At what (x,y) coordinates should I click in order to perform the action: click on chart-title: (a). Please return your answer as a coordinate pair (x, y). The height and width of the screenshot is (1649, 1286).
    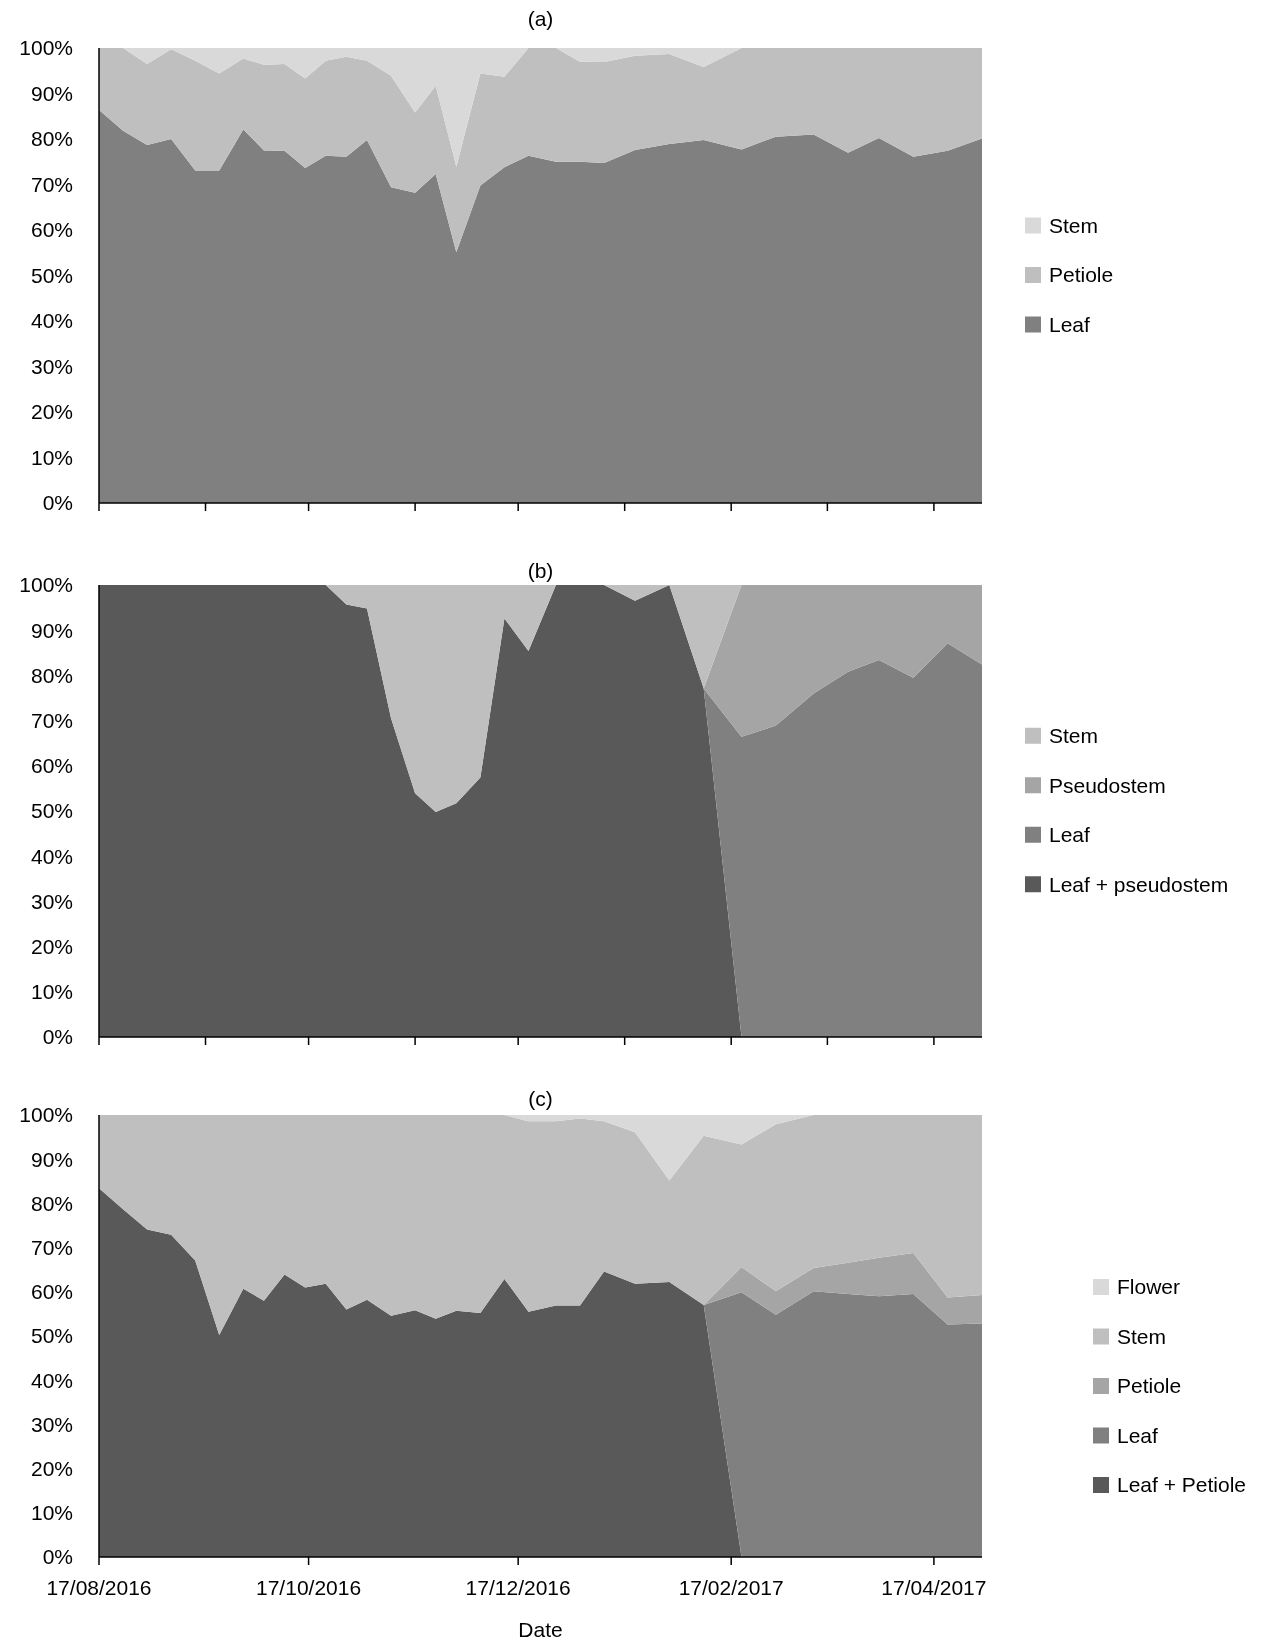
    Looking at the image, I should click on (540, 18).